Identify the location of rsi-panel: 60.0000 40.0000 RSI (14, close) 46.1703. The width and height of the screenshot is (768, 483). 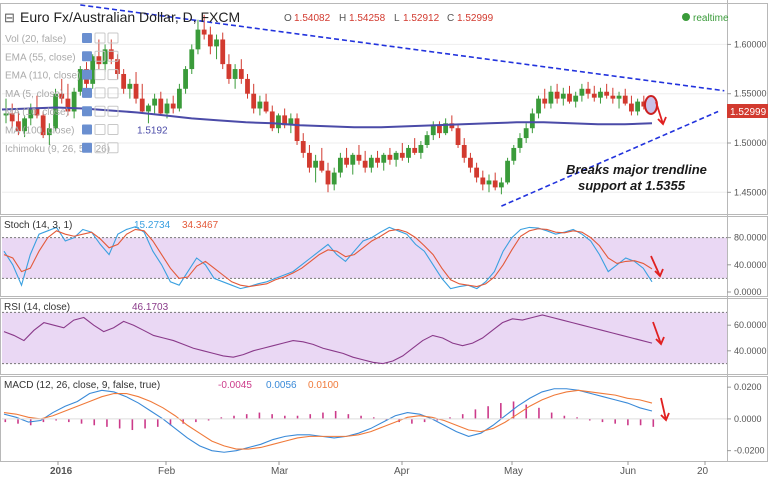
(384, 333).